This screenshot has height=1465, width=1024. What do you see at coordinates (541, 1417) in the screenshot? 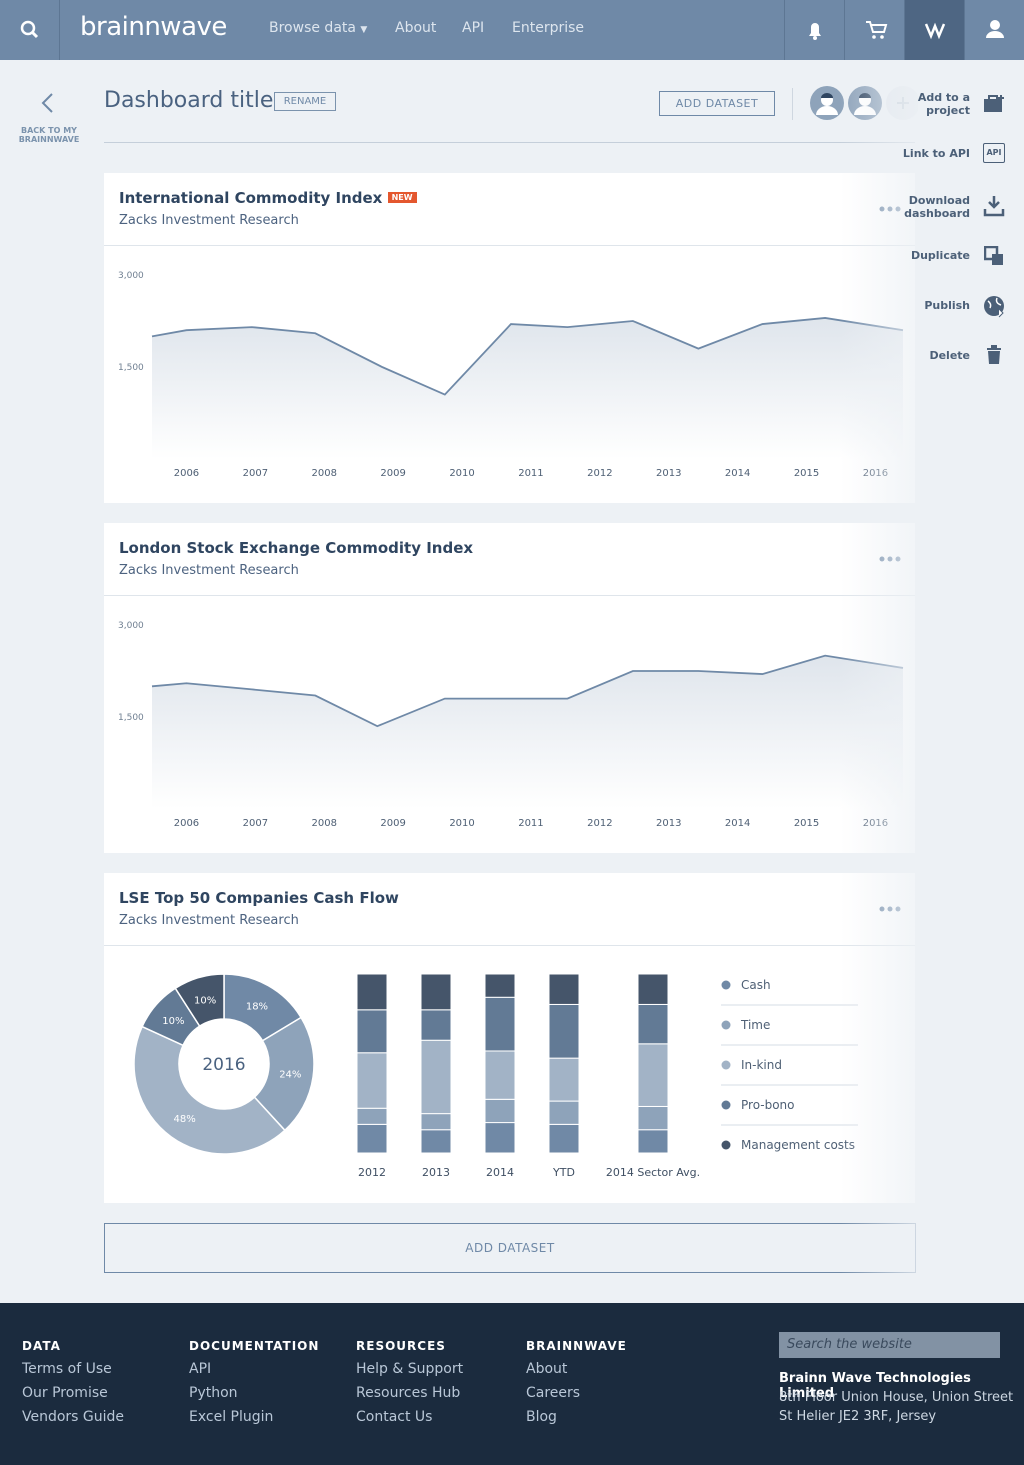
I see `footer-link: Blog` at bounding box center [541, 1417].